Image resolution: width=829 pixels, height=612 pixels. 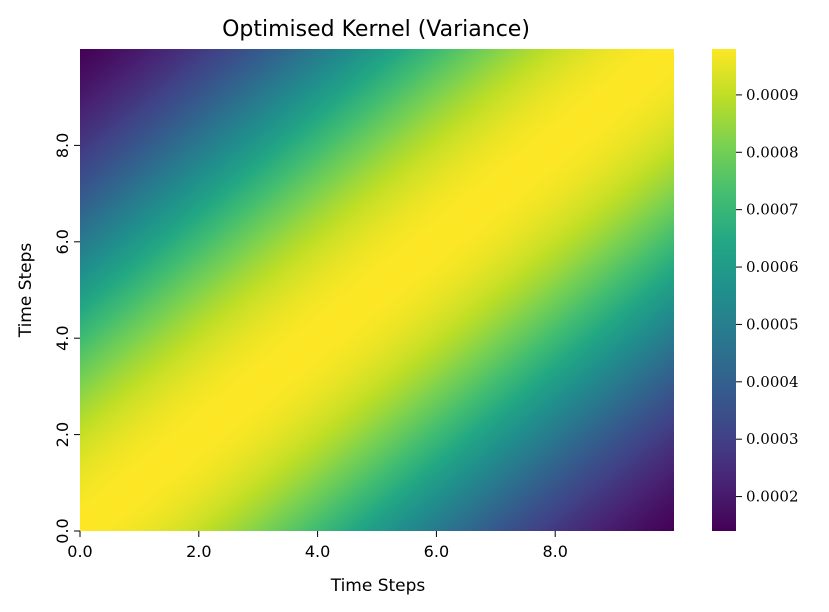 What do you see at coordinates (772, 497) in the screenshot?
I see `colorbar-tick-label: 0.0002` at bounding box center [772, 497].